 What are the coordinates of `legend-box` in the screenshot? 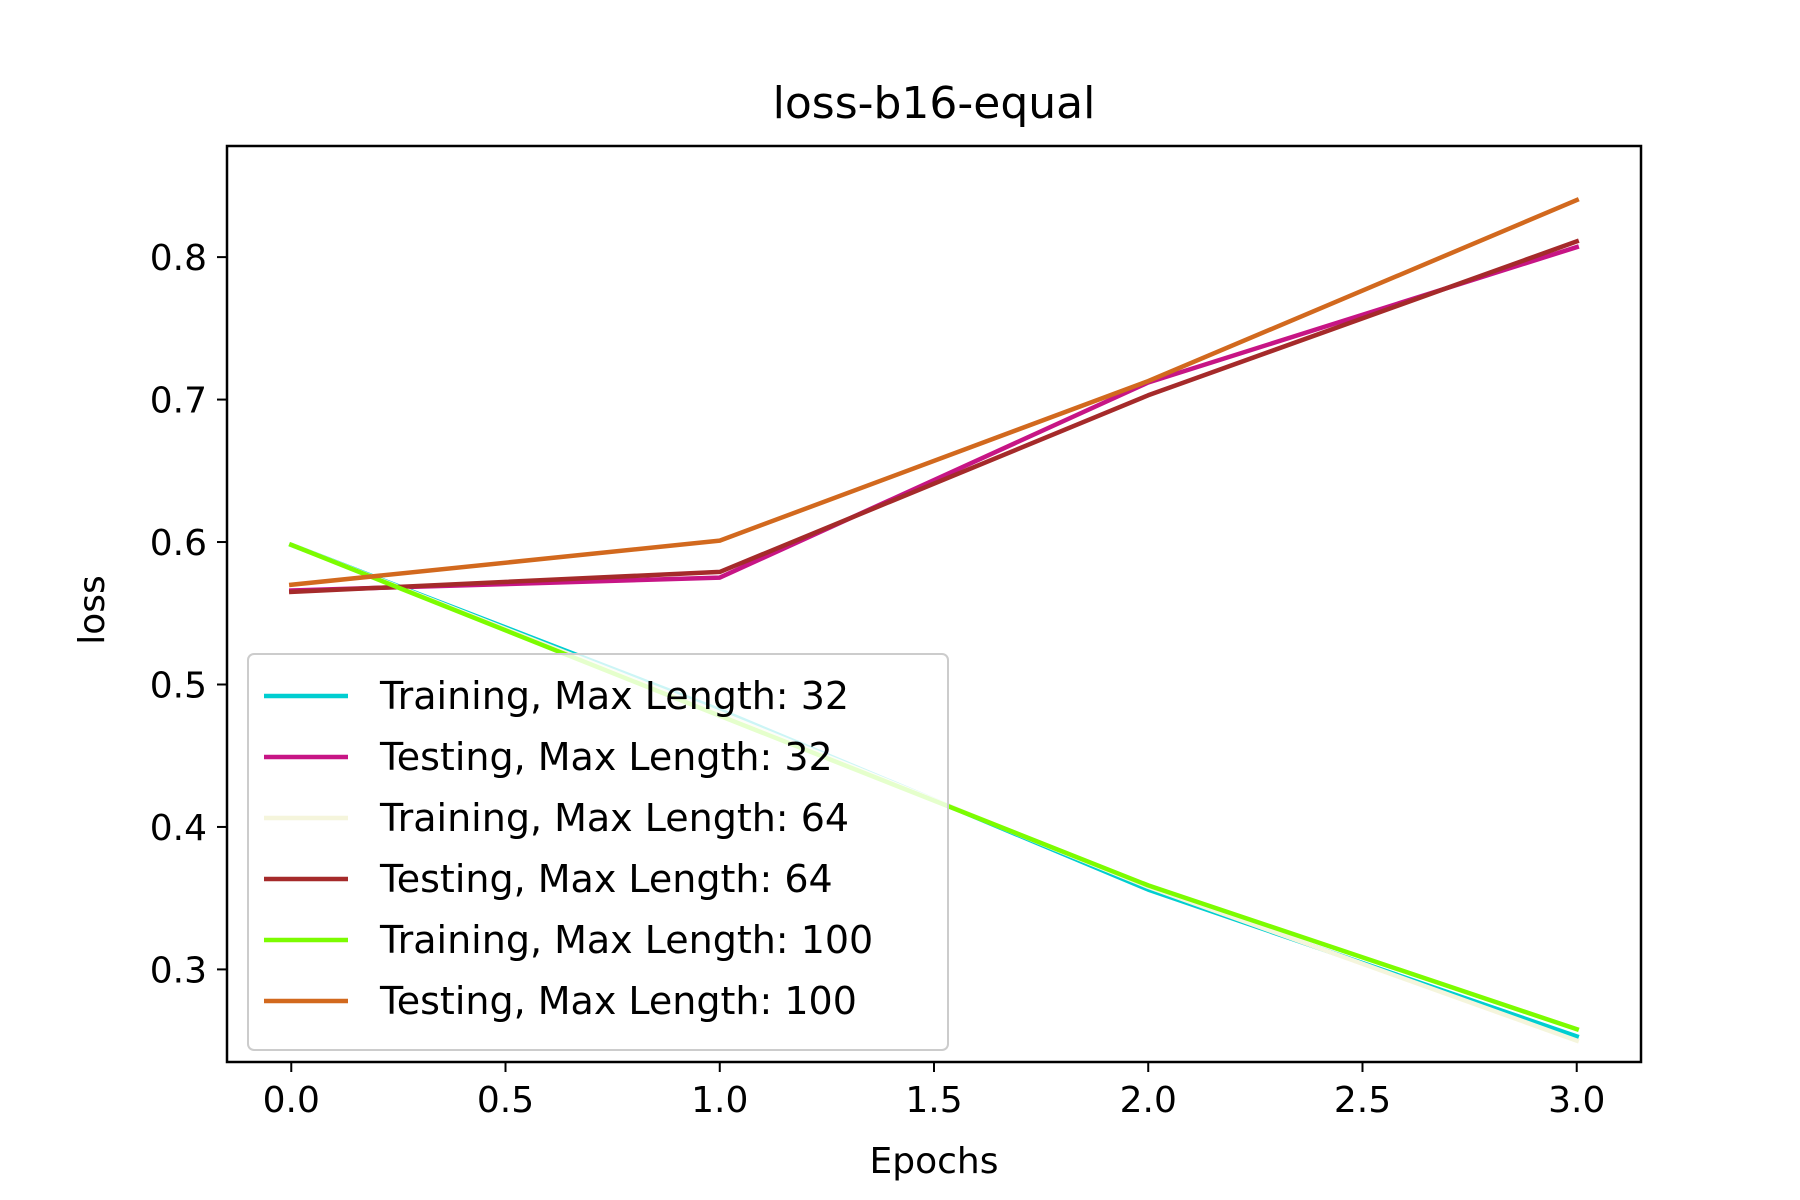 It's located at (598, 852).